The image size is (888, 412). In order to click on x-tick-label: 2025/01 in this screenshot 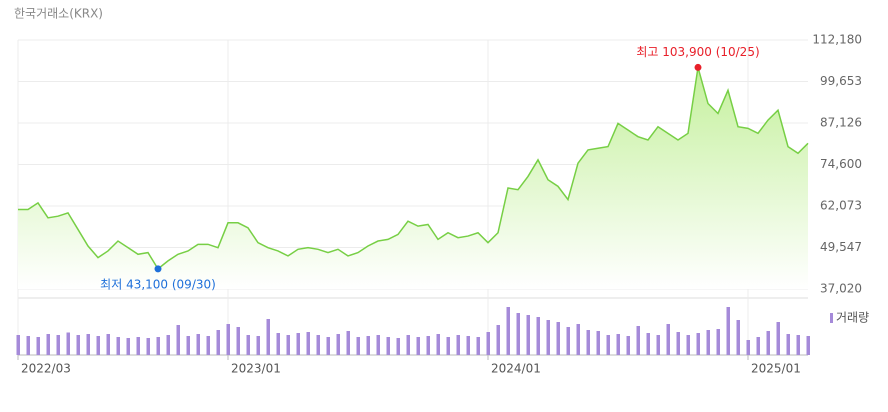, I will do `click(776, 369)`.